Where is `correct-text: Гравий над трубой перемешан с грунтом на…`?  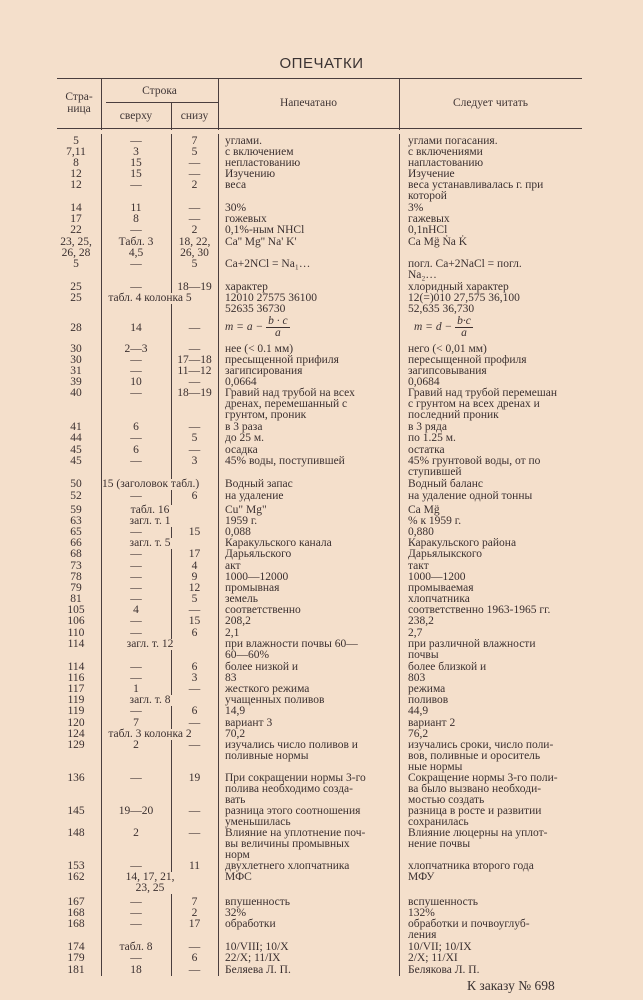 correct-text: Гравий над трубой перемешан с грунтом на… is located at coordinates (482, 404).